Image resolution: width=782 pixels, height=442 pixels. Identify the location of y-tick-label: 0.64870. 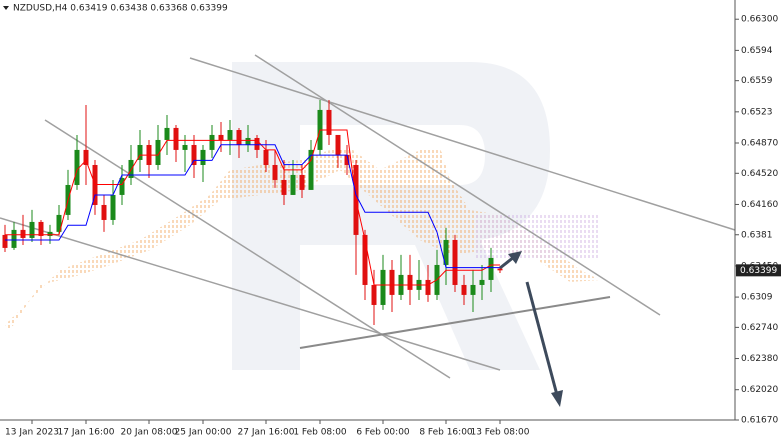
(759, 144).